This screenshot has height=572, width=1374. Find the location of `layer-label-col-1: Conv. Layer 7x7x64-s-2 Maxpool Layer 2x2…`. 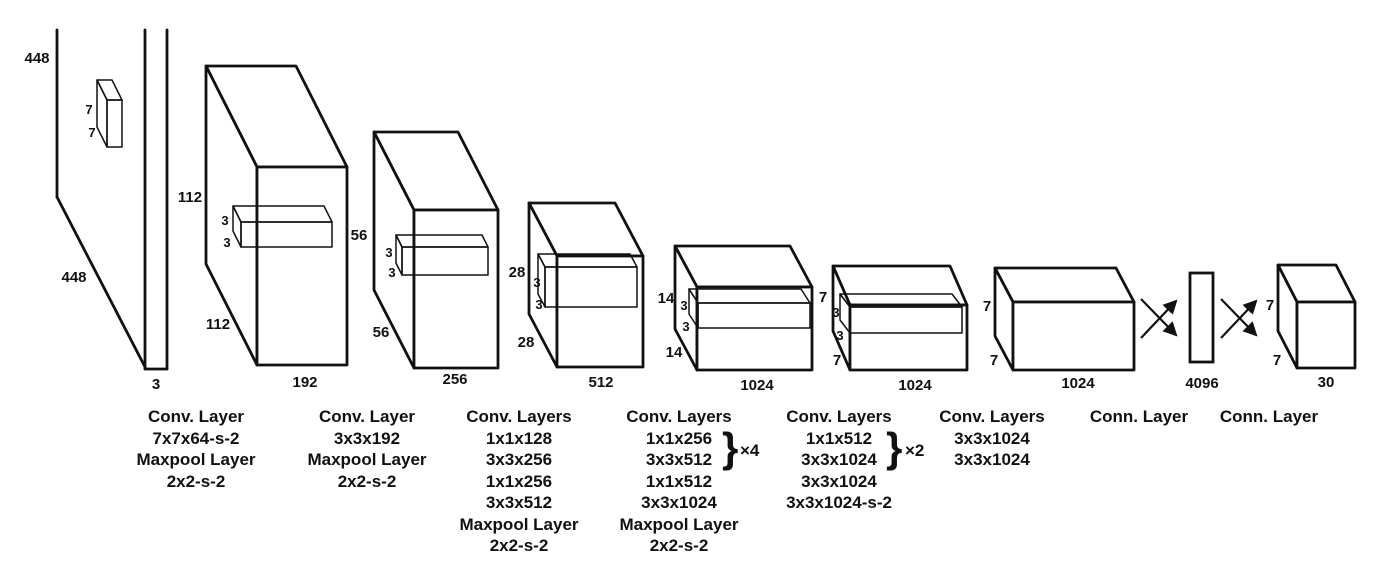

layer-label-col-1: Conv. Layer 7x7x64-s-2 Maxpool Layer 2x2… is located at coordinates (195, 449).